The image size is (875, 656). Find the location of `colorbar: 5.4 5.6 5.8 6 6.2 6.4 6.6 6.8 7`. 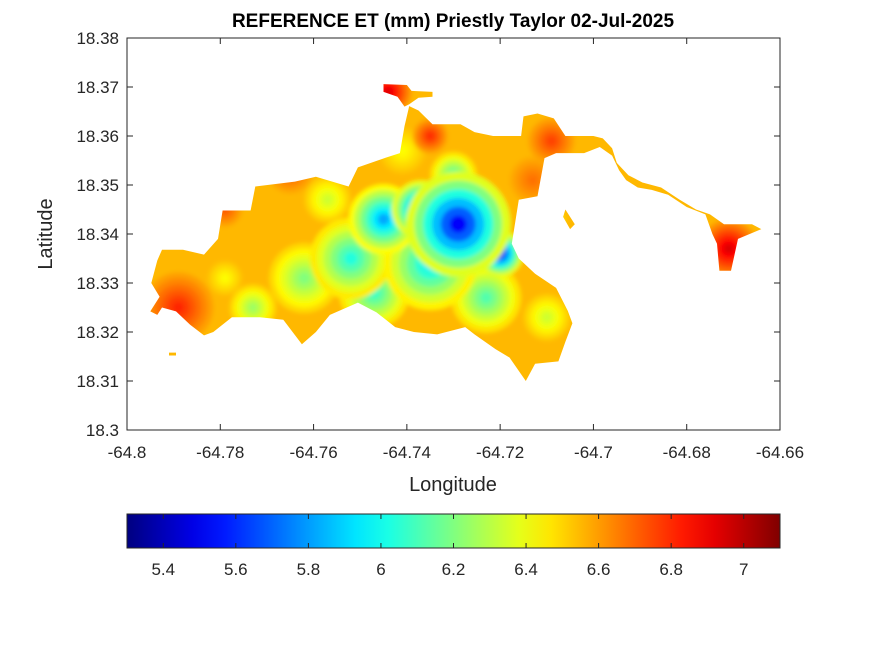

colorbar: 5.4 5.6 5.8 6 6.2 6.4 6.6 6.8 7 is located at coordinates (453, 546).